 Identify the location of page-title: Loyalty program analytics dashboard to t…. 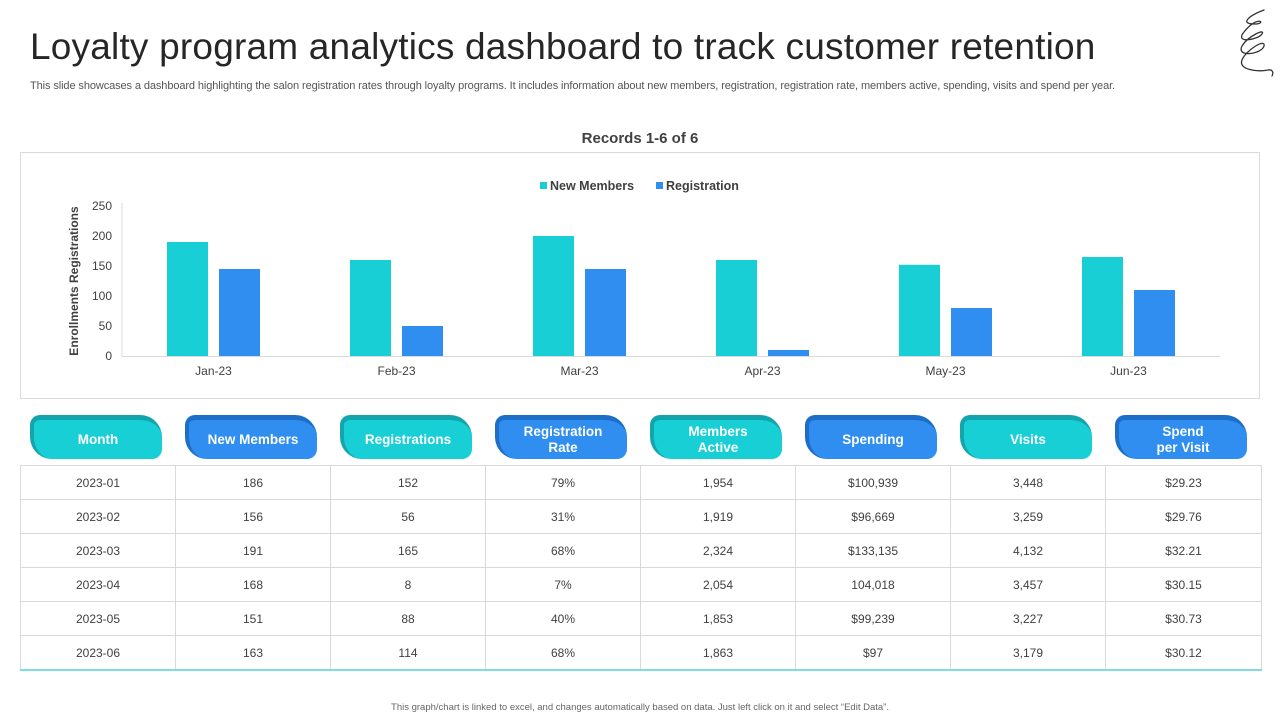
(563, 46).